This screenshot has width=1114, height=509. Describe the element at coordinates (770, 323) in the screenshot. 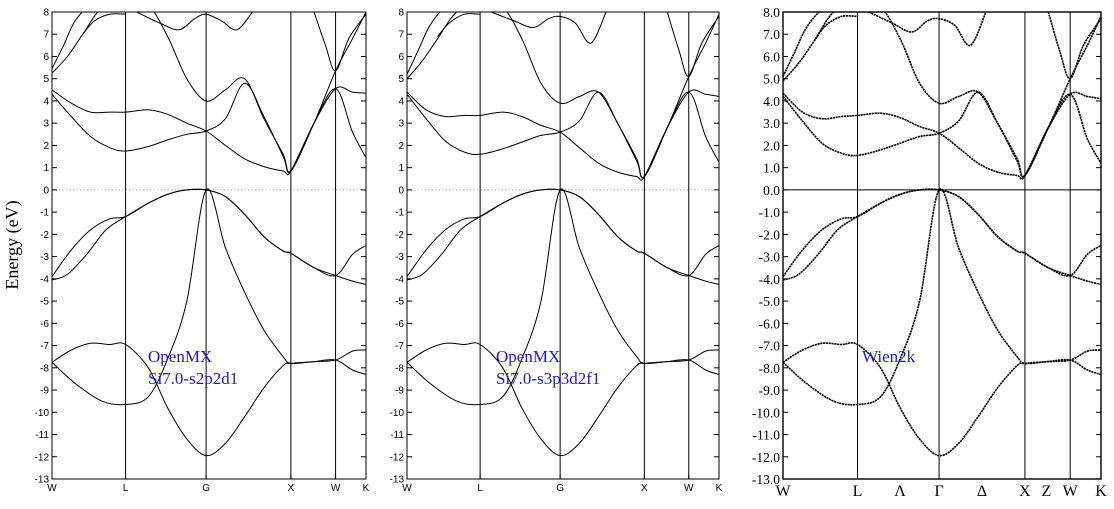

I see `y-tick-label: -6.0` at that location.